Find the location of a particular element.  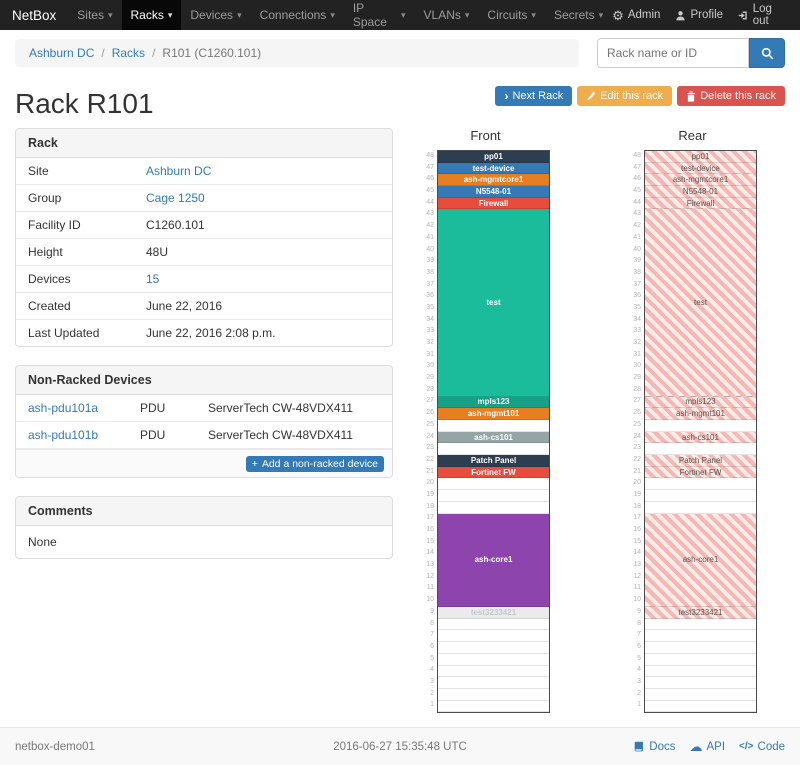

nav-item-circuits: Circuits ▾ is located at coordinates (511, 15).